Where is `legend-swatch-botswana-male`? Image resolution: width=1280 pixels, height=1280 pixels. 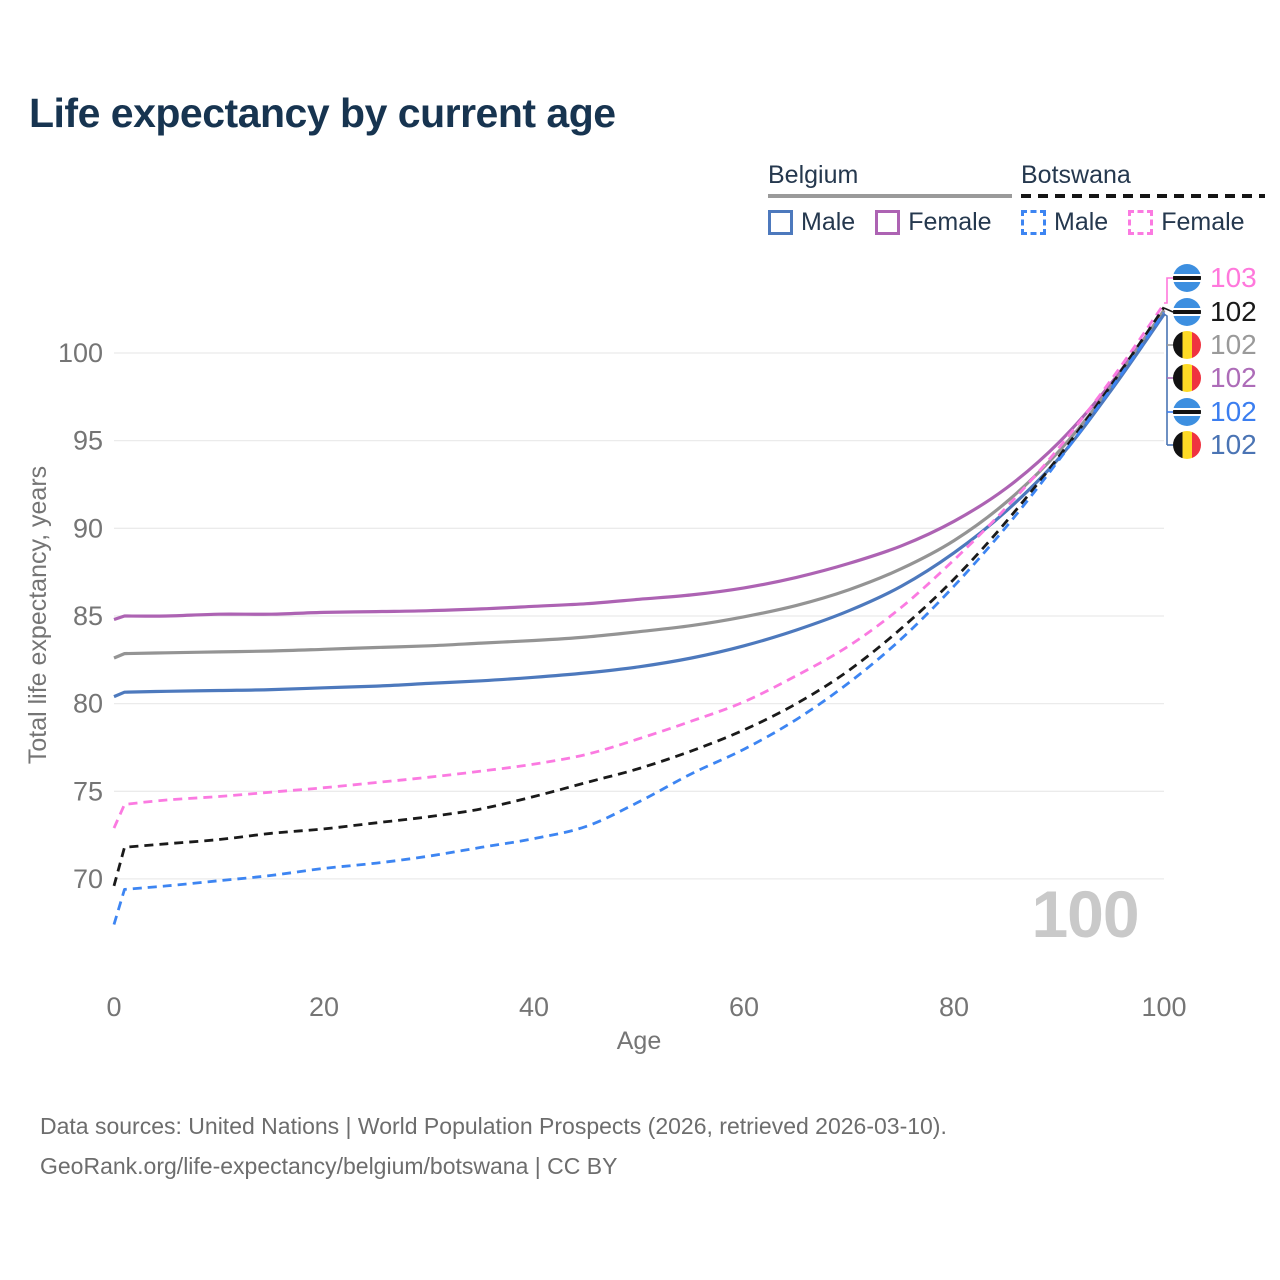 legend-swatch-botswana-male is located at coordinates (1033, 222).